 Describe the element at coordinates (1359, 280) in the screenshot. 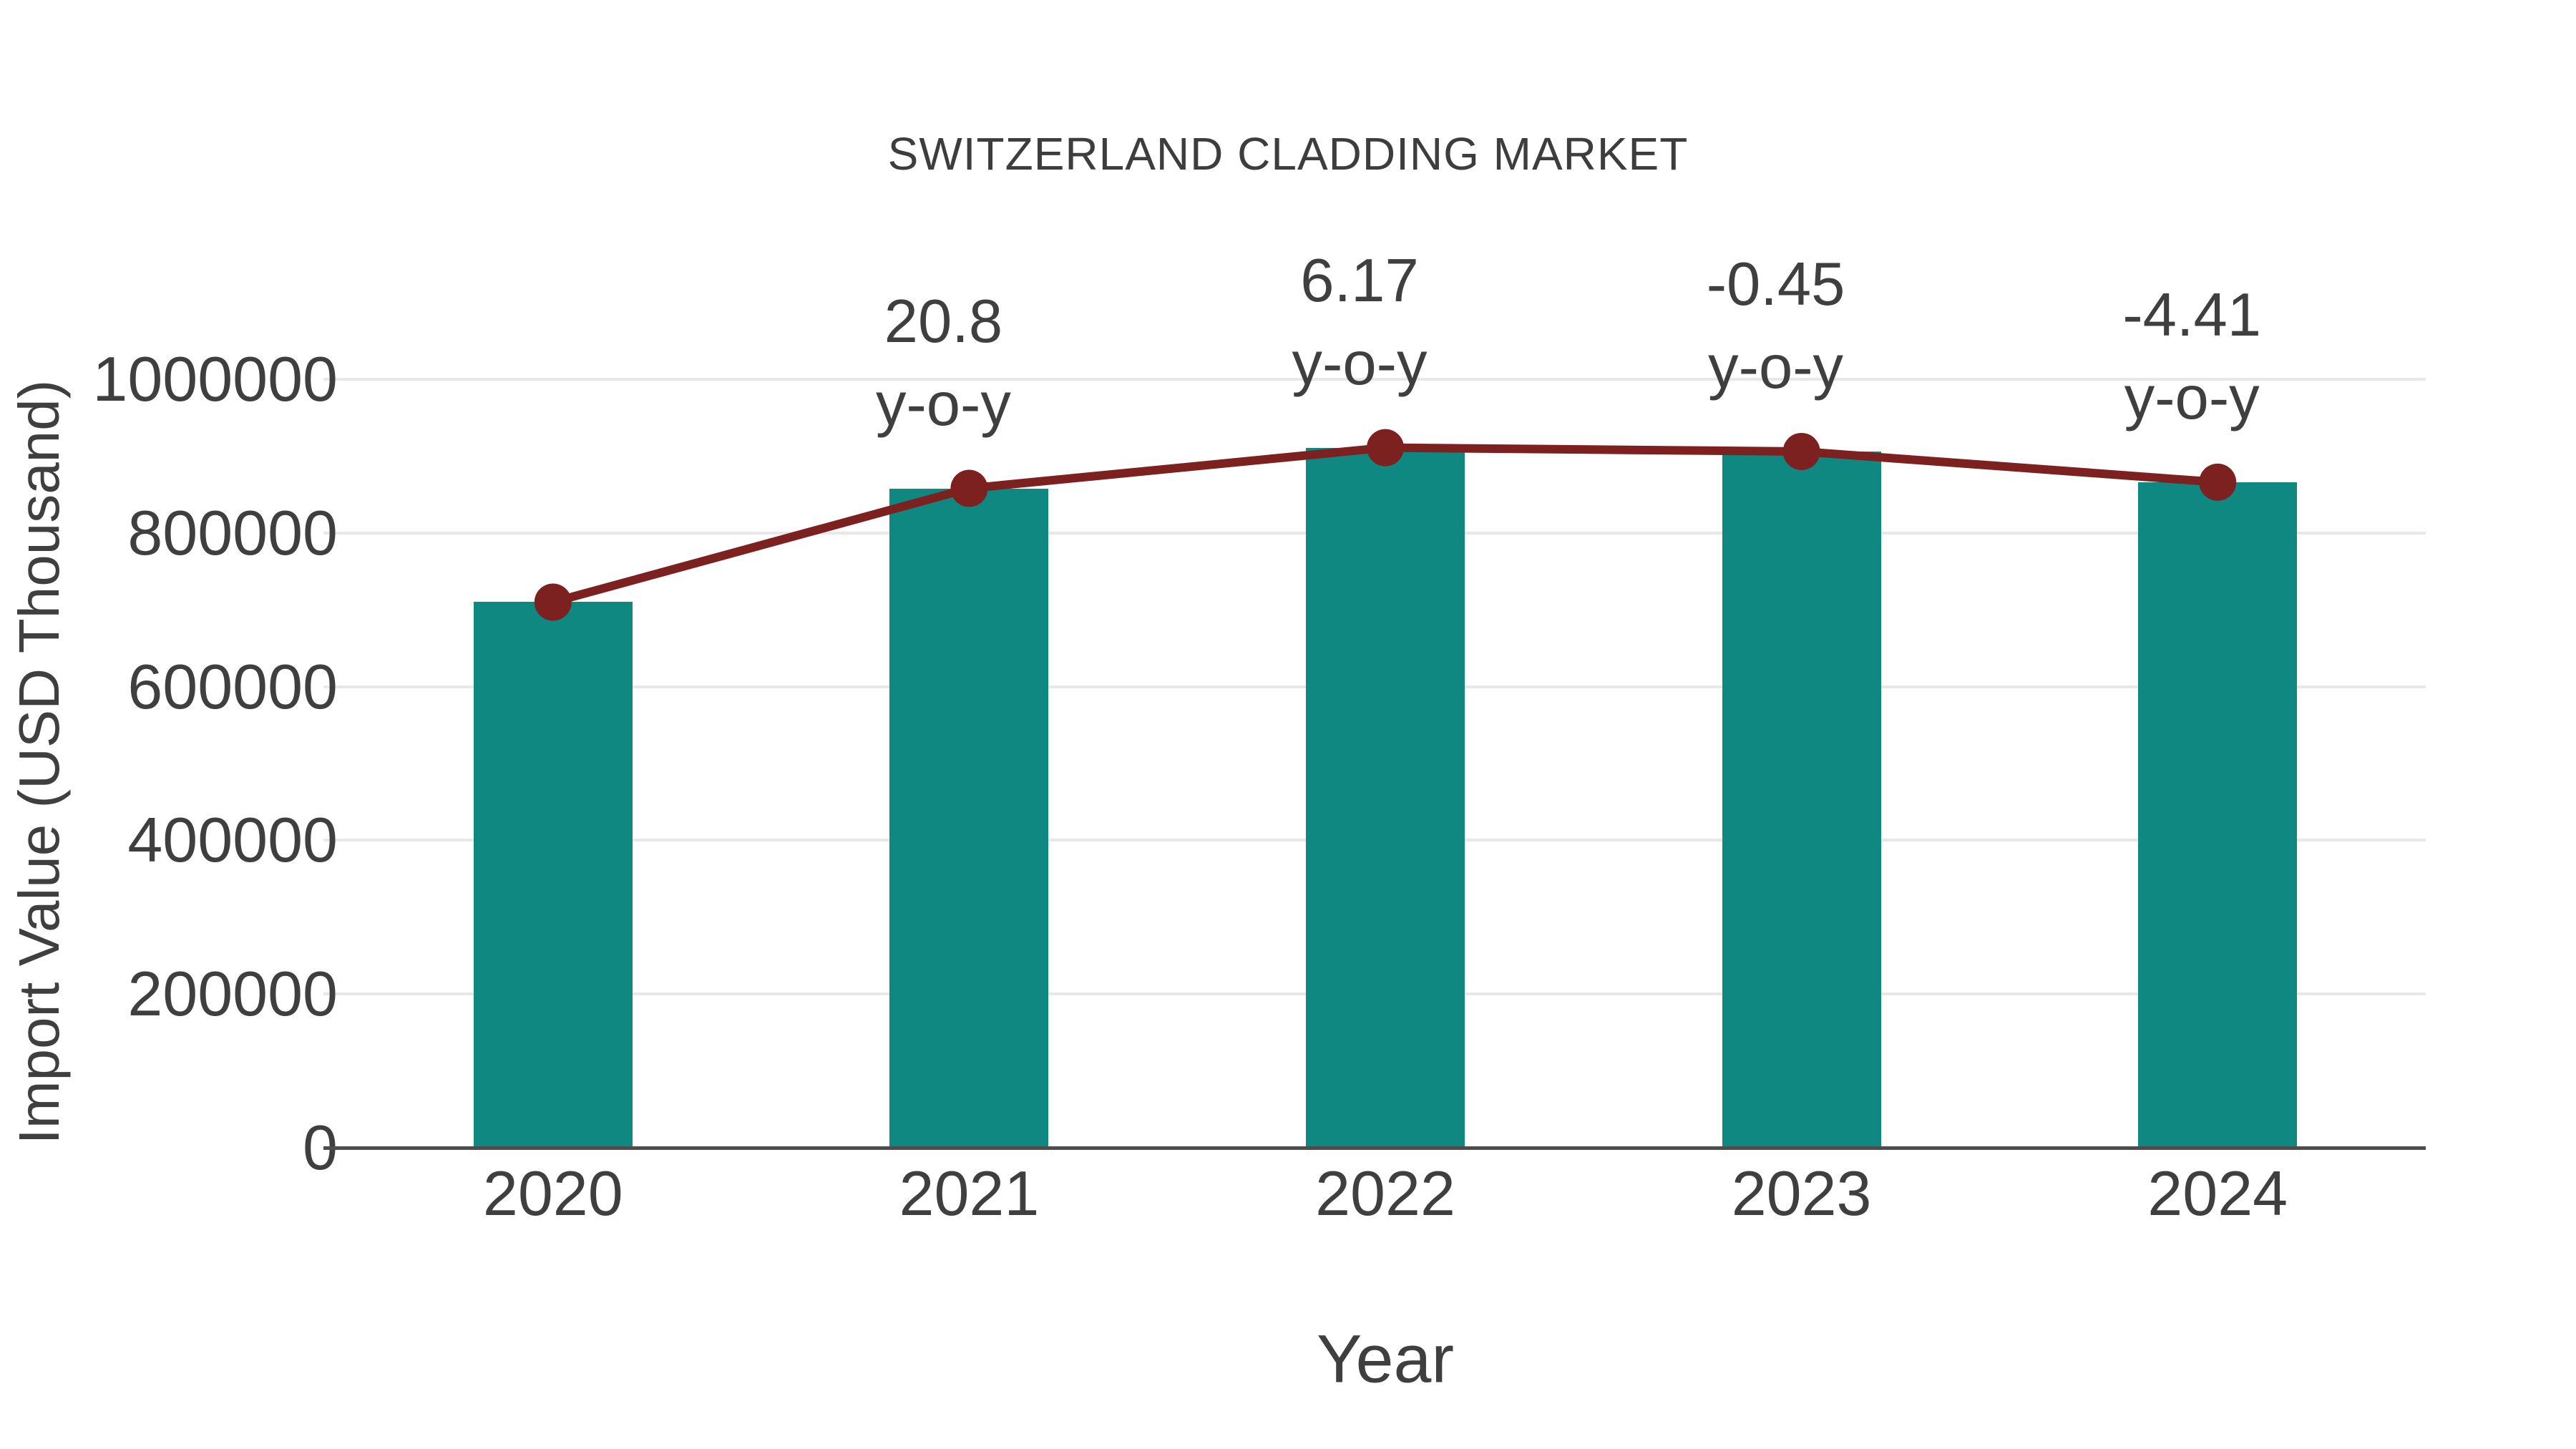

I see `annotation-value-2022: 6.17` at that location.